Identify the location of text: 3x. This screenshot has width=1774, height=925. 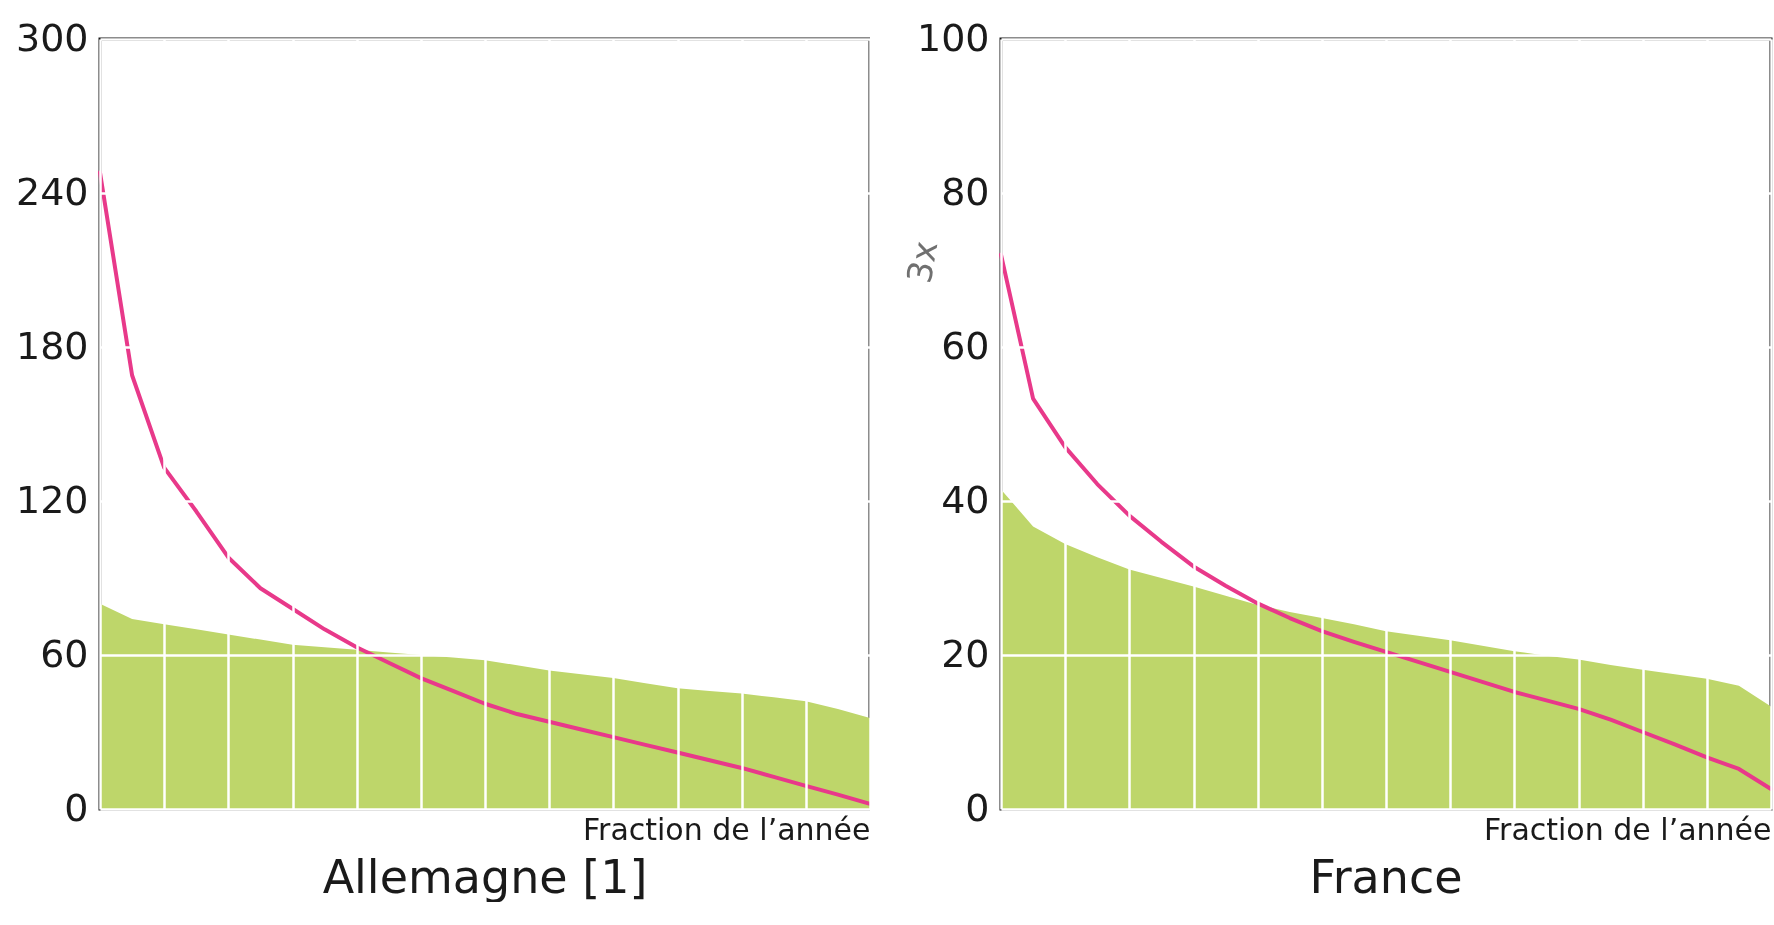
(922, 262).